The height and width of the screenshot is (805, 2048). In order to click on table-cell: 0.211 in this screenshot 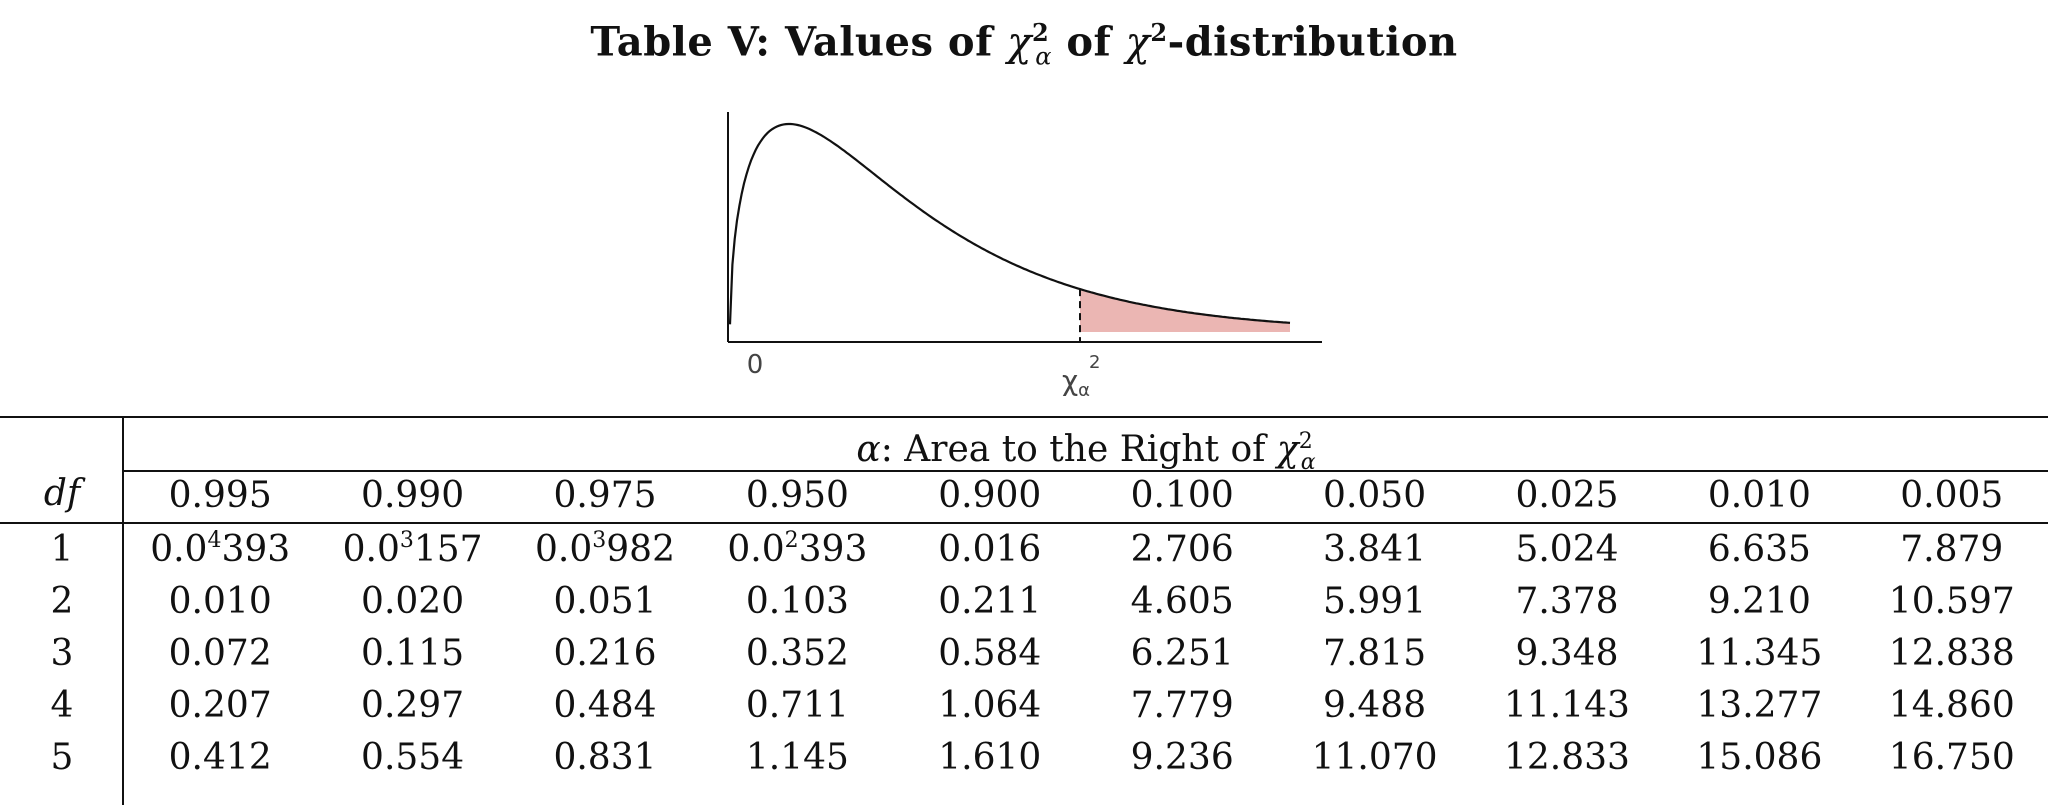, I will do `click(990, 601)`.